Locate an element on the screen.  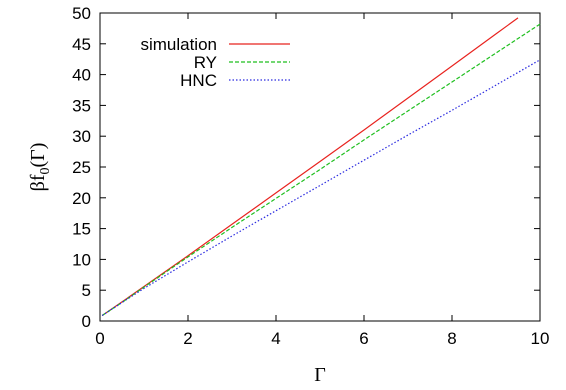
x-tick-label: 10 is located at coordinates (540, 338).